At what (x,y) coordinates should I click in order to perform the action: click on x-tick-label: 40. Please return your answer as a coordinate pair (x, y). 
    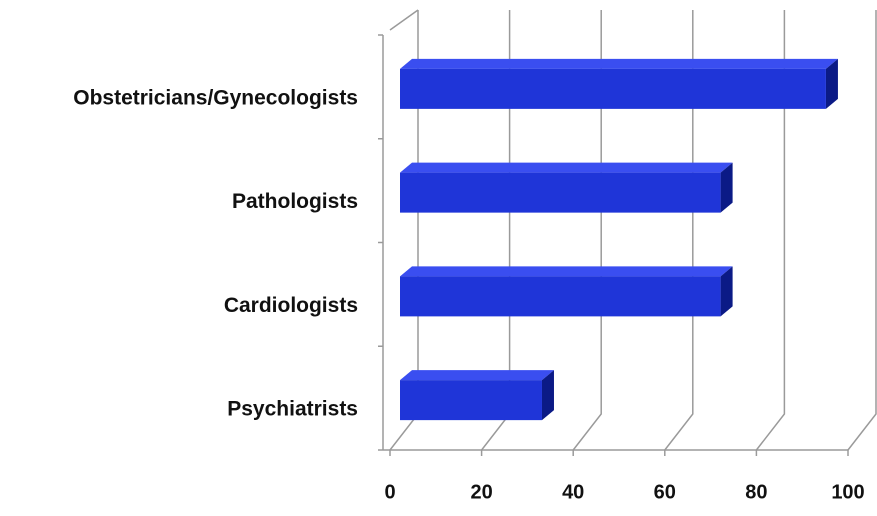
    Looking at the image, I should click on (573, 492).